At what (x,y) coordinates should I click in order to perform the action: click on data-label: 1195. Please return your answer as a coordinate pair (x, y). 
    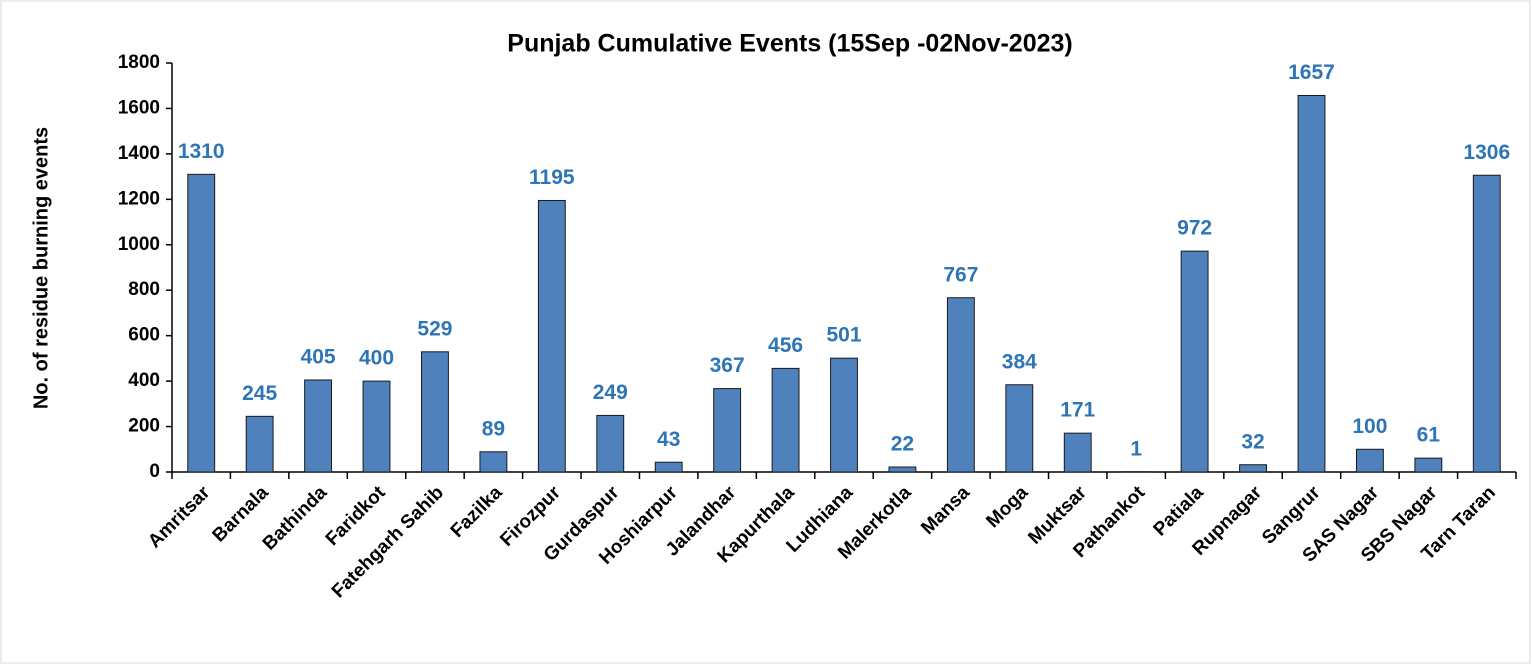
    Looking at the image, I should click on (552, 177).